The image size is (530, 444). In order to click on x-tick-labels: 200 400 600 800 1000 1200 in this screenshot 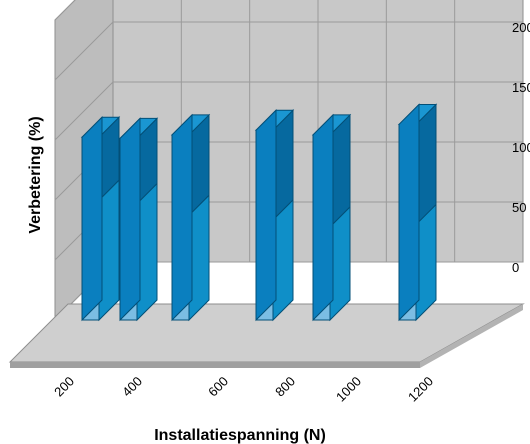, I will do `click(243, 389)`.